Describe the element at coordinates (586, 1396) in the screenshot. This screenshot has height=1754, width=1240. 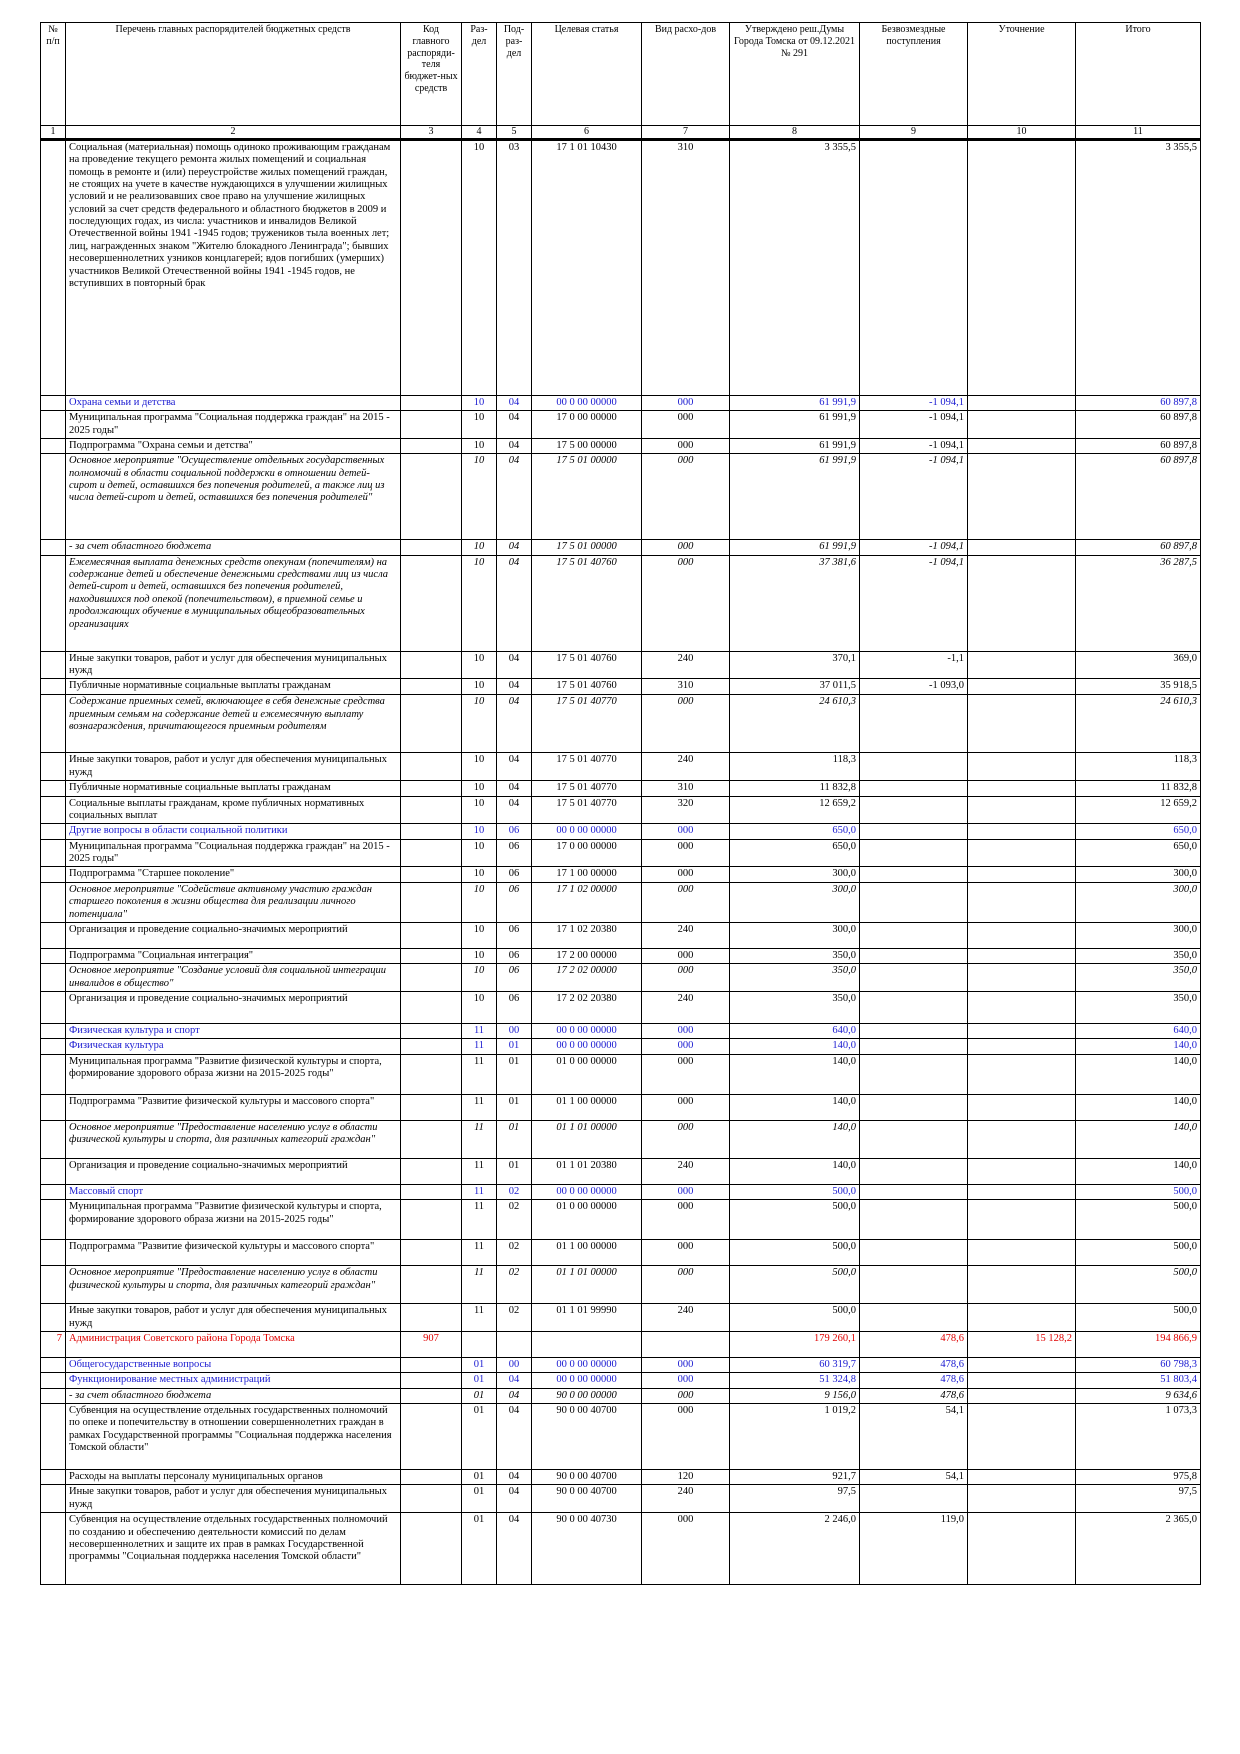
I see `row-target: 90 0 00 00000` at that location.